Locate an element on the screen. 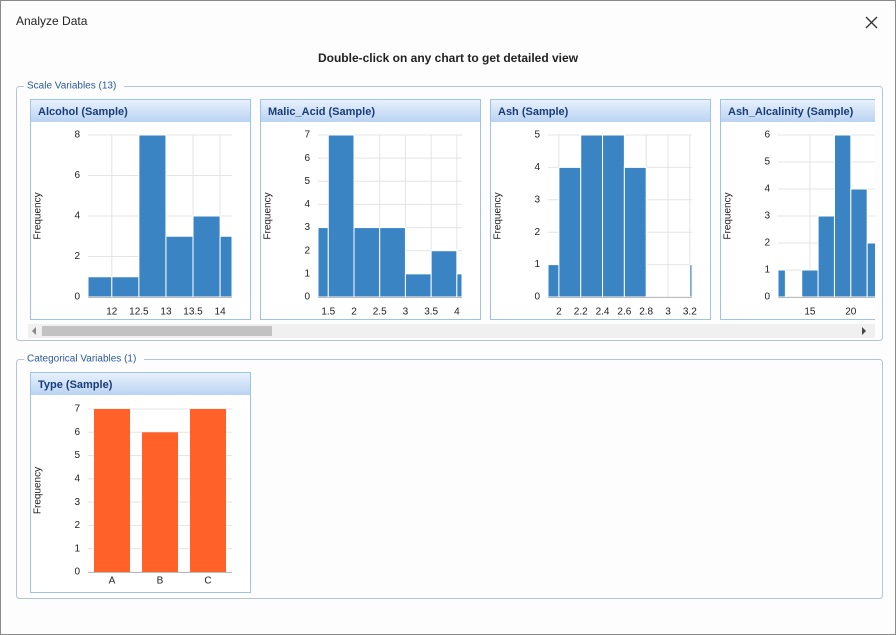 The width and height of the screenshot is (896, 635). x-tick-label: C is located at coordinates (207, 581).